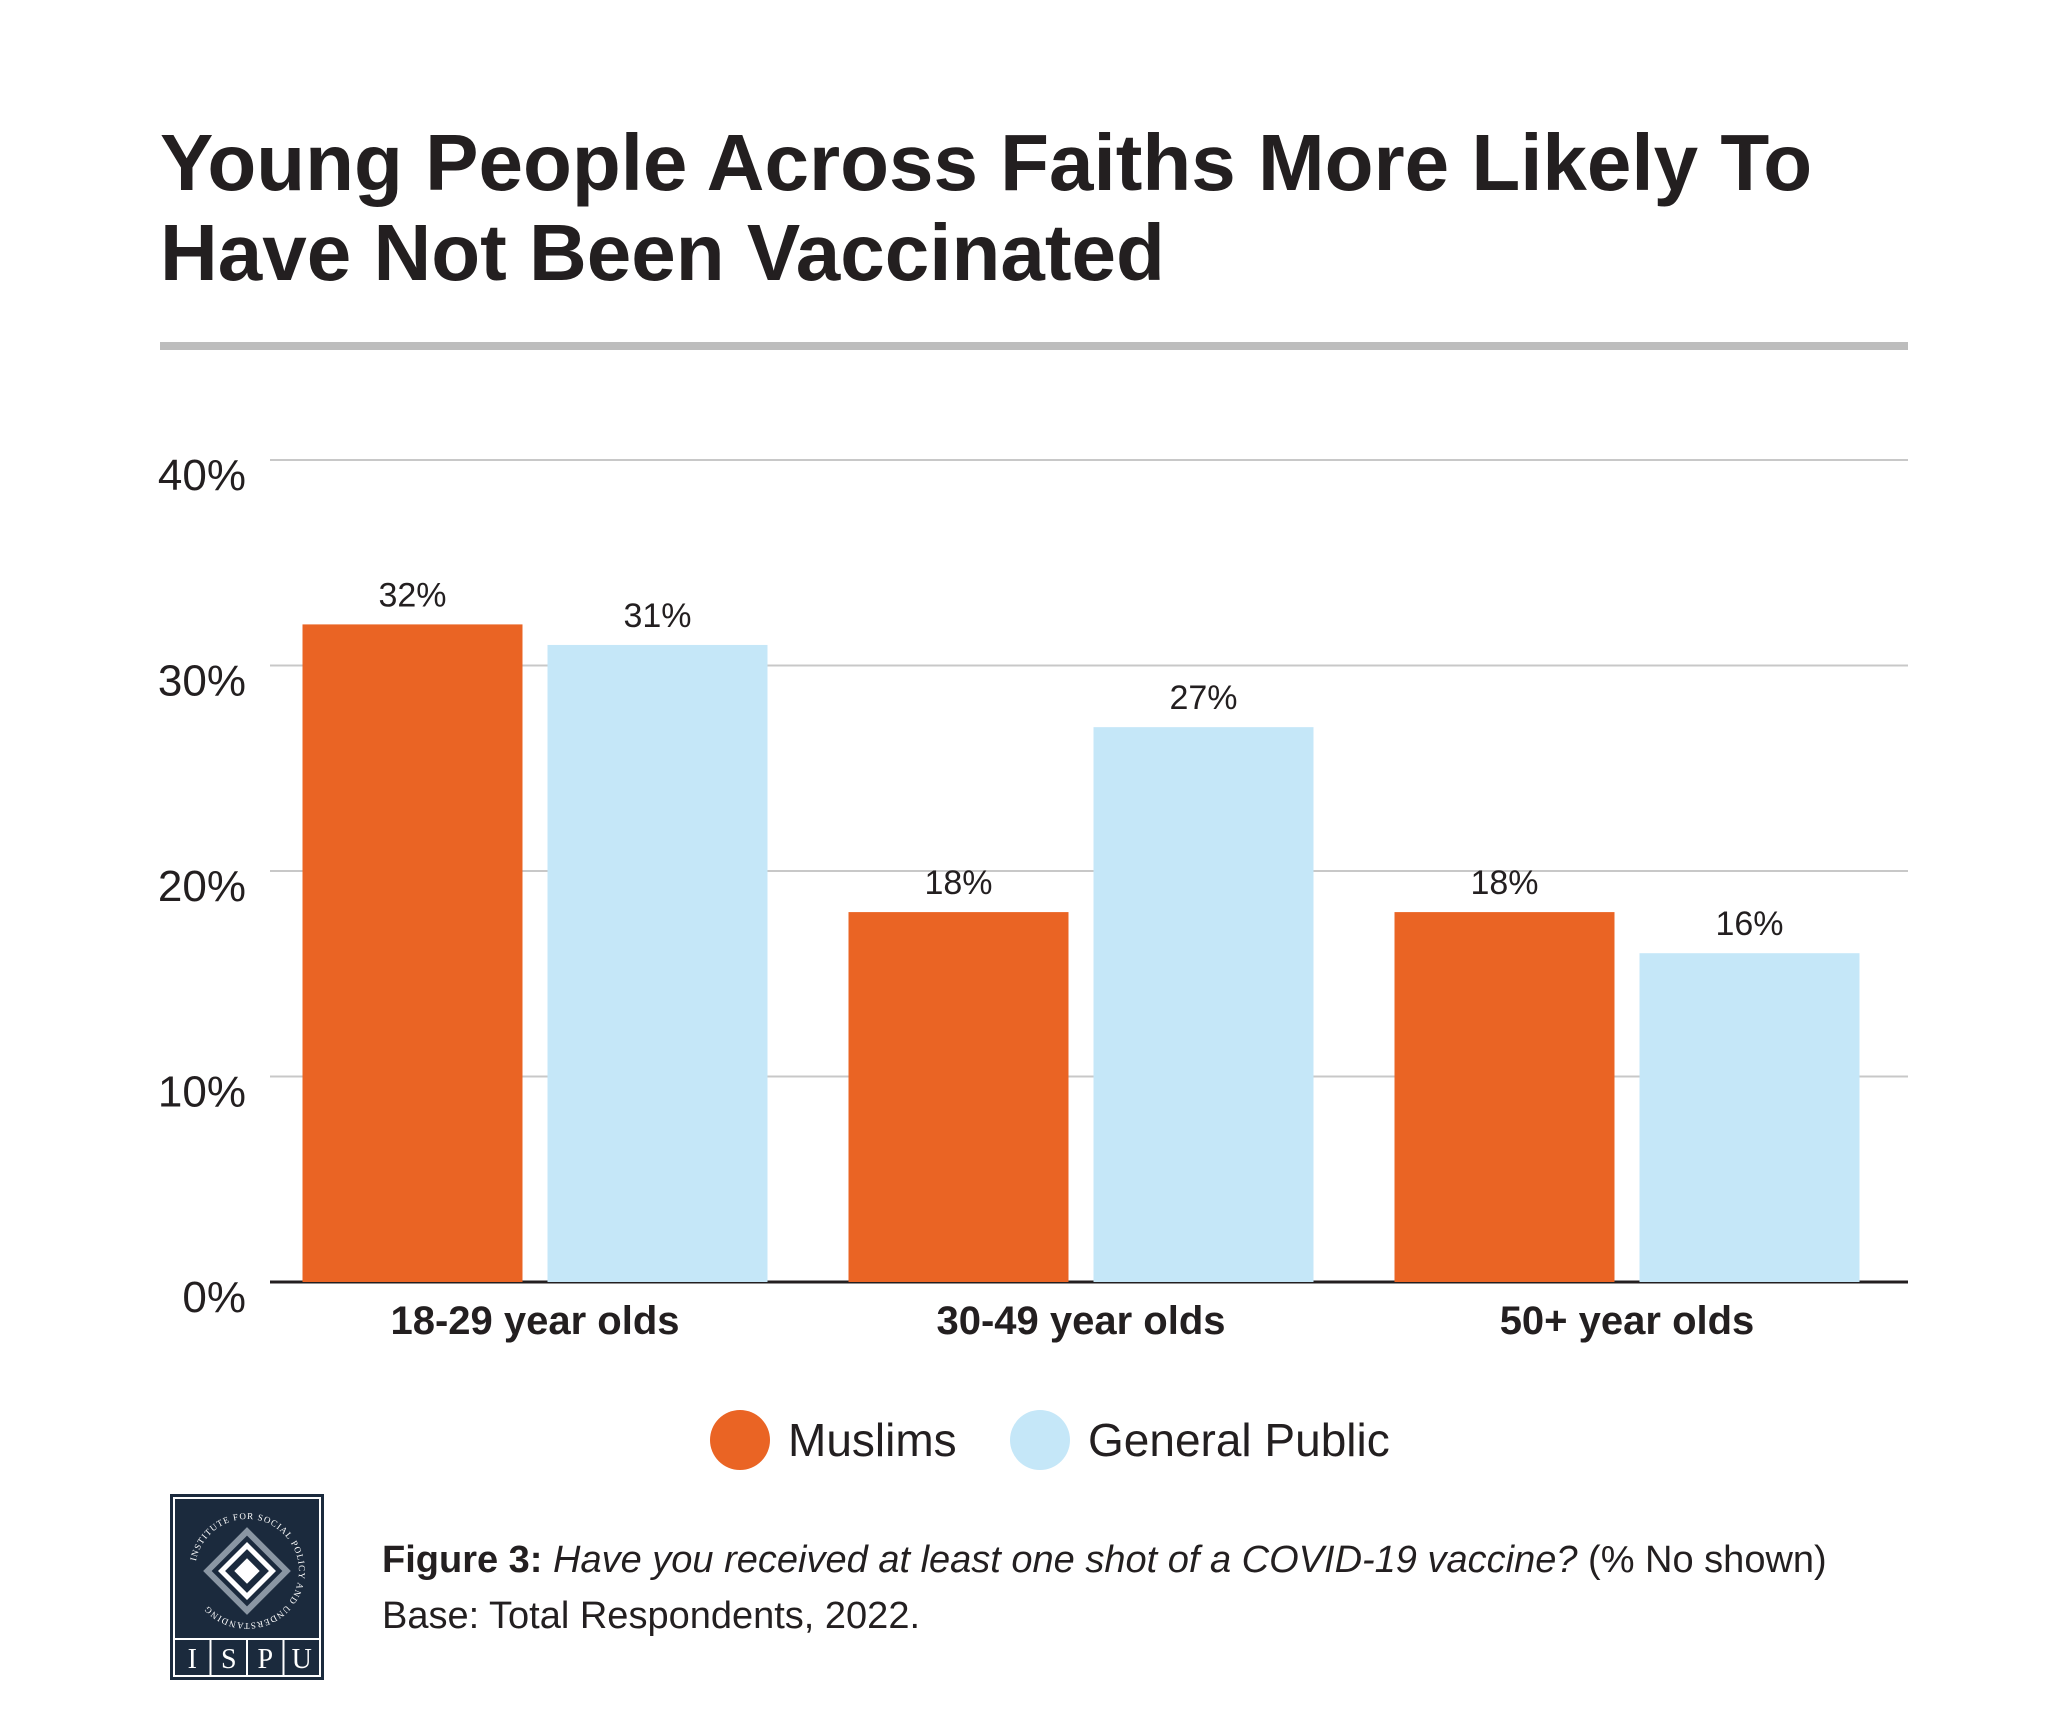 Image resolution: width=2048 pixels, height=1717 pixels. What do you see at coordinates (1034, 346) in the screenshot?
I see `title-divider` at bounding box center [1034, 346].